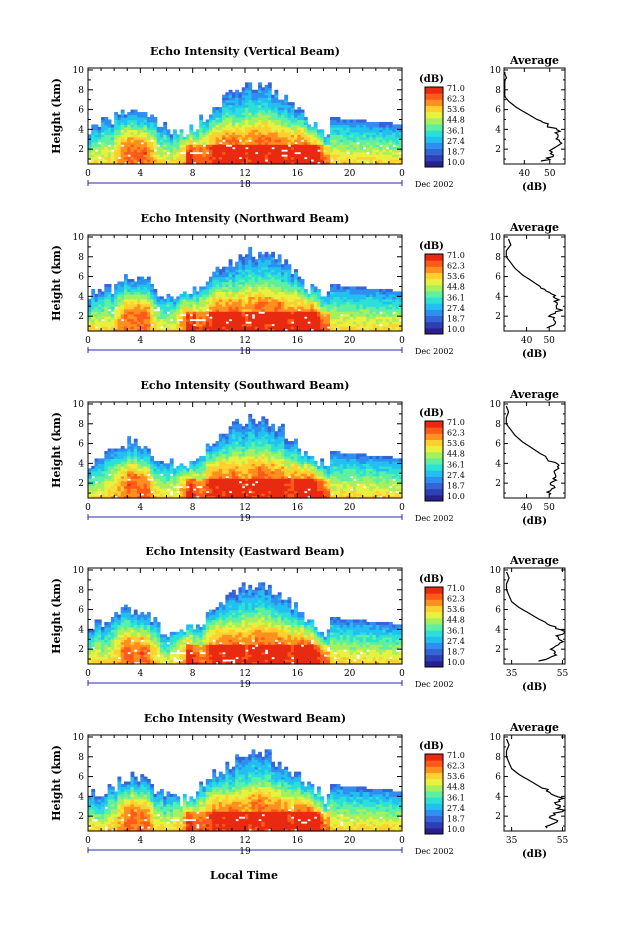  Describe the element at coordinates (245, 385) in the screenshot. I see `panel-title: Echo Intensity (Southward Beam)` at that location.